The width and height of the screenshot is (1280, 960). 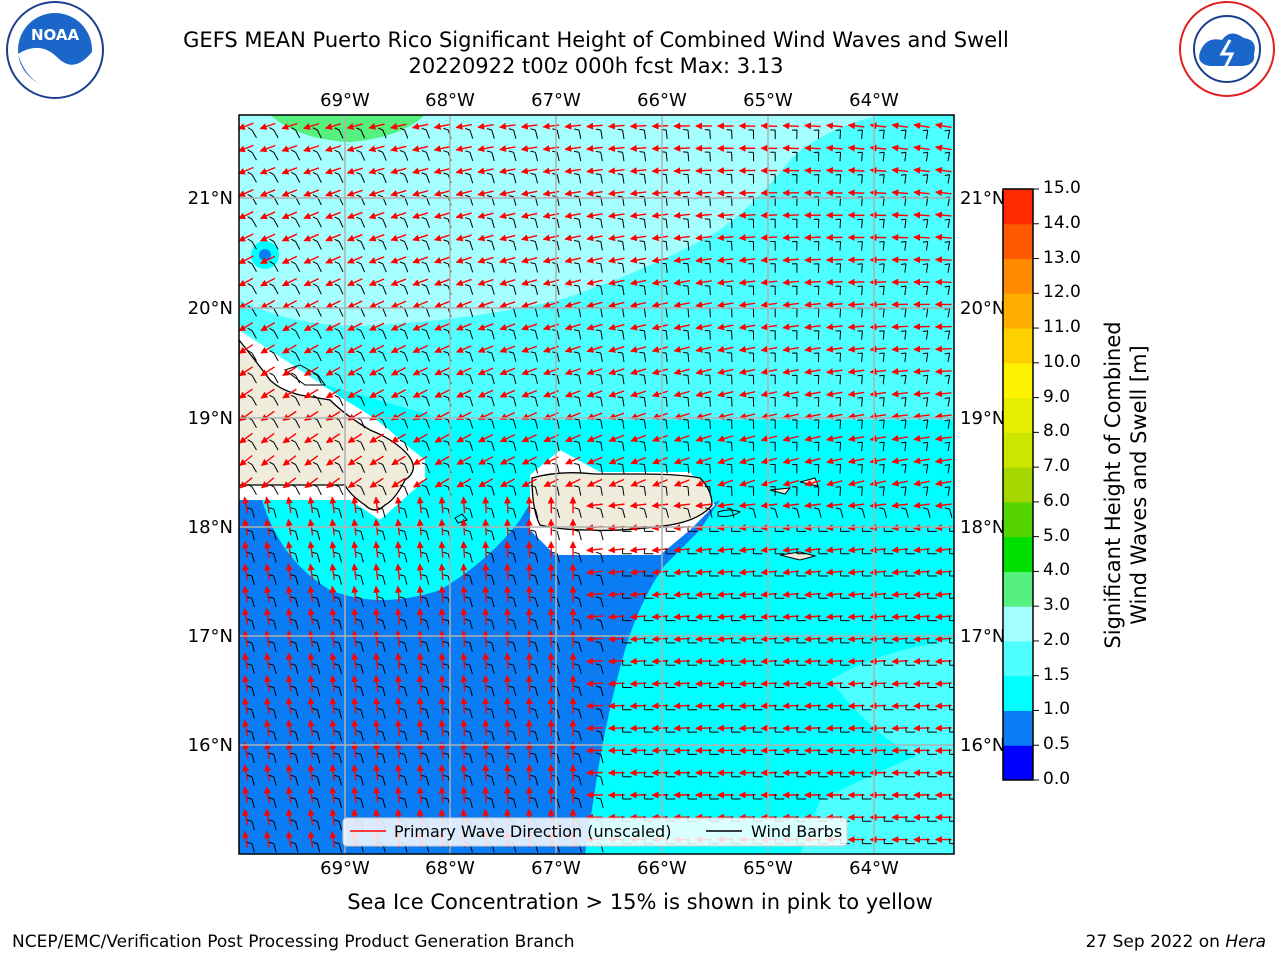 I want to click on lat-label: 21°N, so click(x=982, y=198).